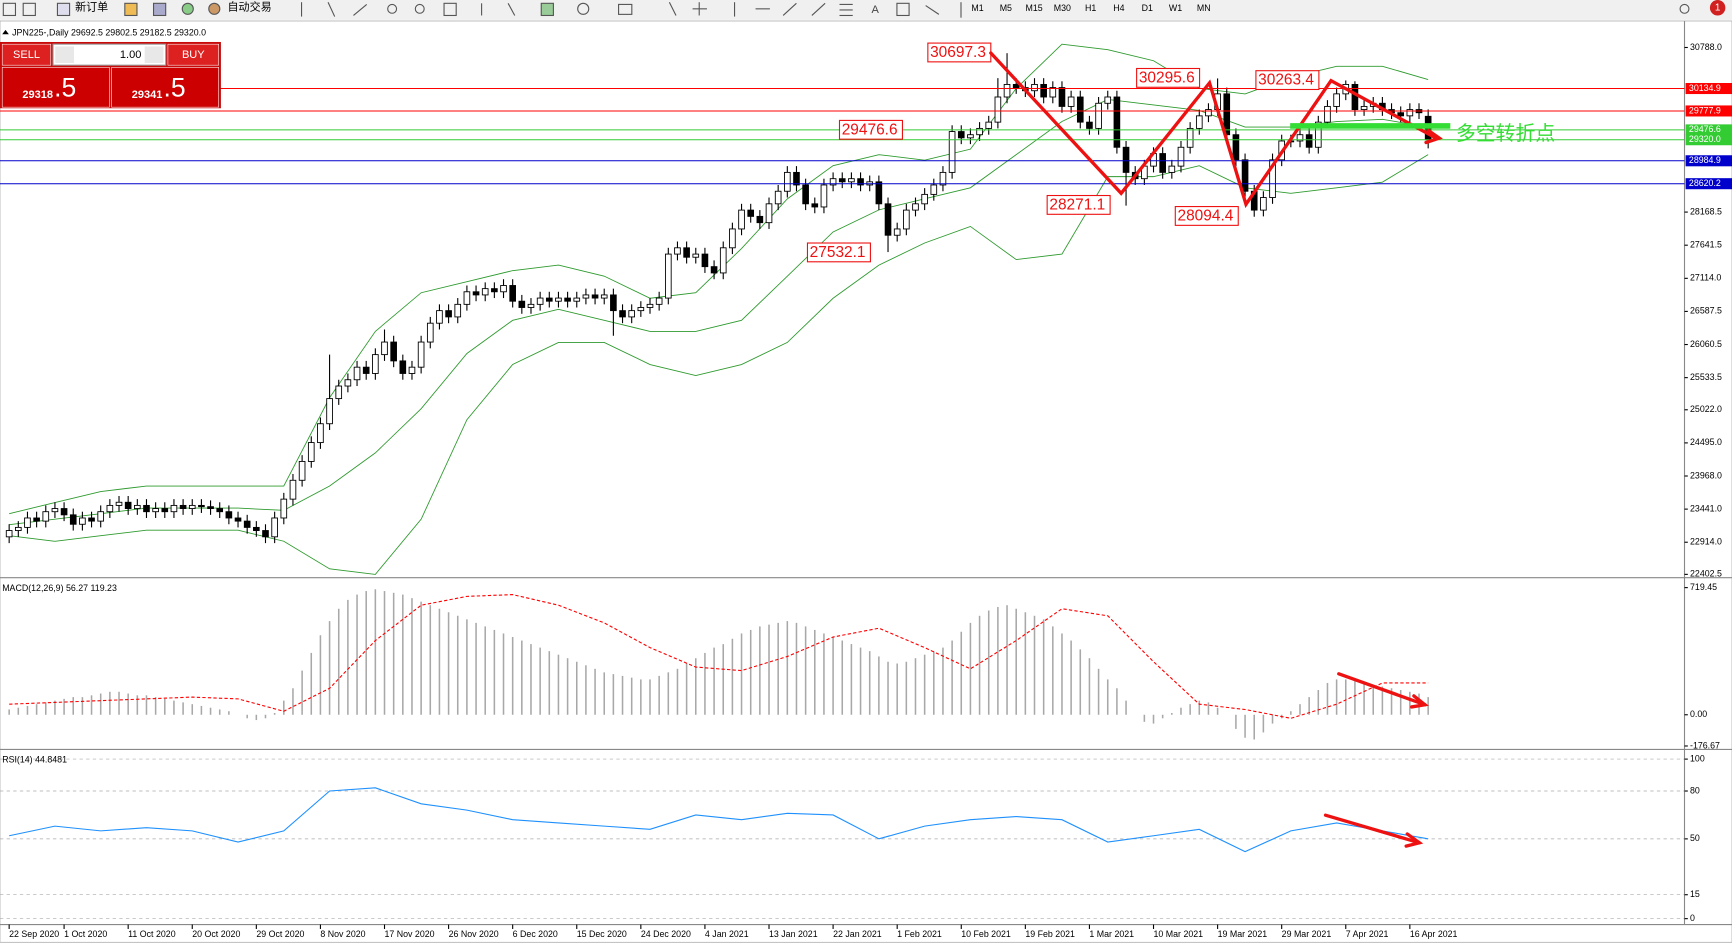 Image resolution: width=1732 pixels, height=943 pixels. What do you see at coordinates (846, 9) in the screenshot?
I see `toolbar-icons` at bounding box center [846, 9].